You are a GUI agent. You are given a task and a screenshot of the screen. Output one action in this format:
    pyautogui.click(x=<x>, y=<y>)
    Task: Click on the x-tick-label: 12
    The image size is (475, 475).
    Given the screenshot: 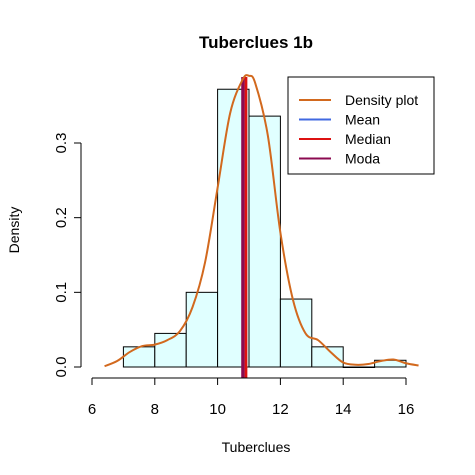 What is the action you would take?
    pyautogui.click(x=280, y=409)
    